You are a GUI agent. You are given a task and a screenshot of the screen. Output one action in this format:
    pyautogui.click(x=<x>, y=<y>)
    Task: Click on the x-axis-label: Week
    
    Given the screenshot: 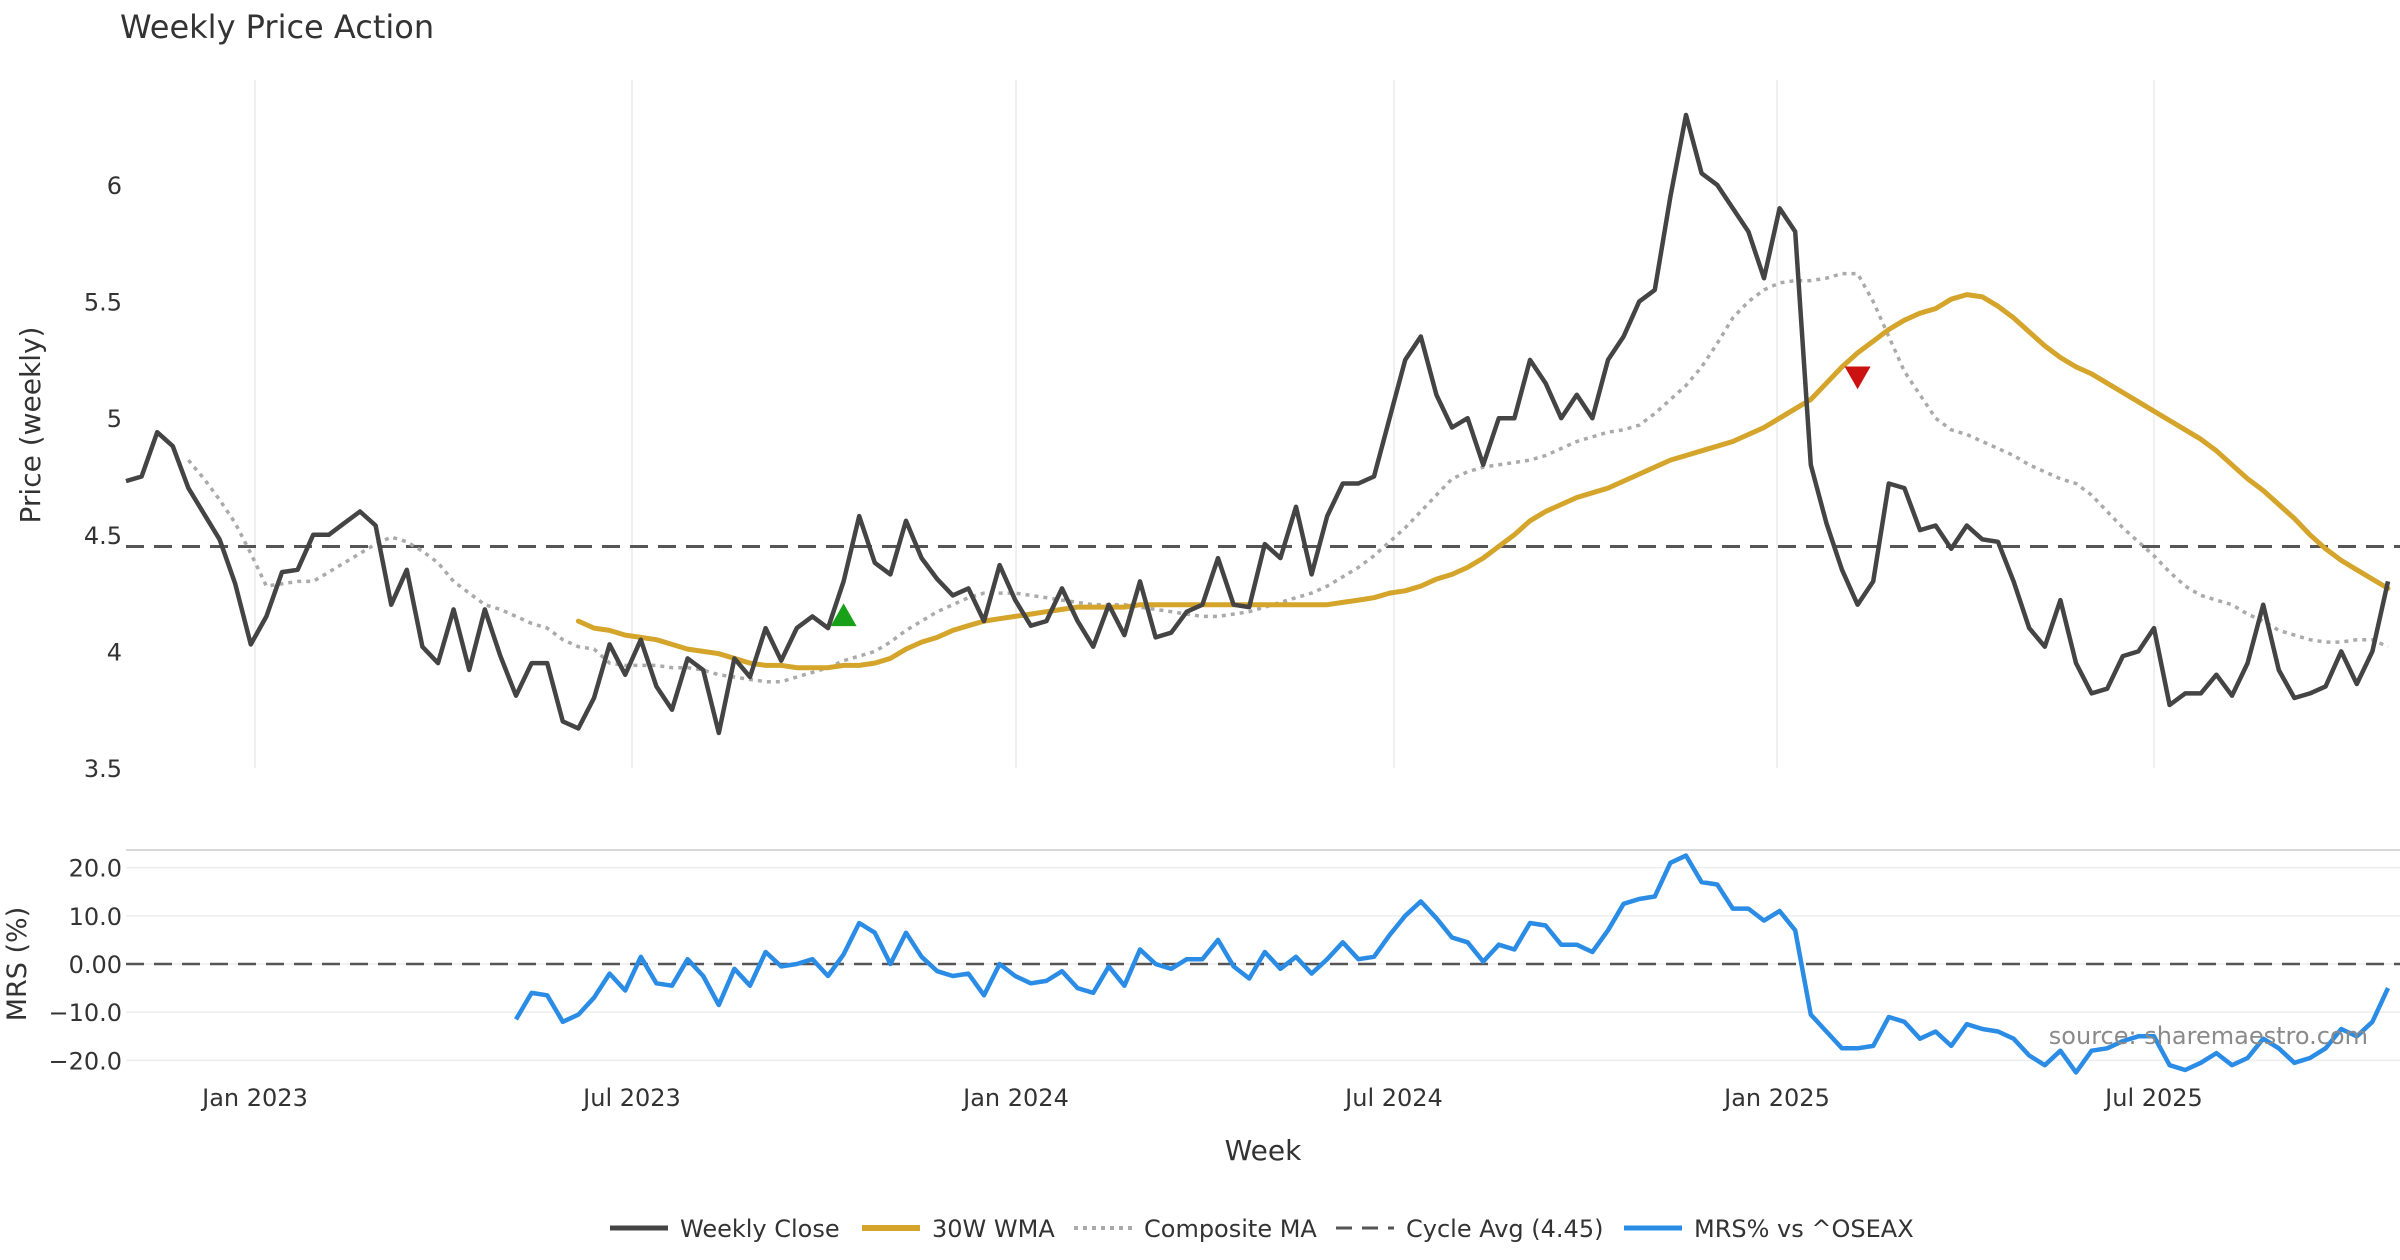 What is the action you would take?
    pyautogui.click(x=1263, y=1150)
    